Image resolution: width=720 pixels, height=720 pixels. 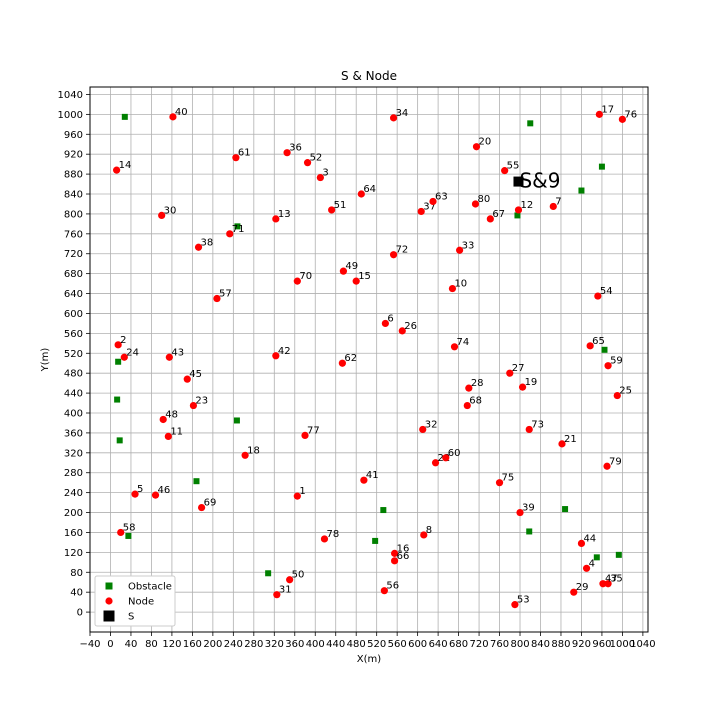 What do you see at coordinates (438, 644) in the screenshot?
I see `x-tick-label: 640` at bounding box center [438, 644].